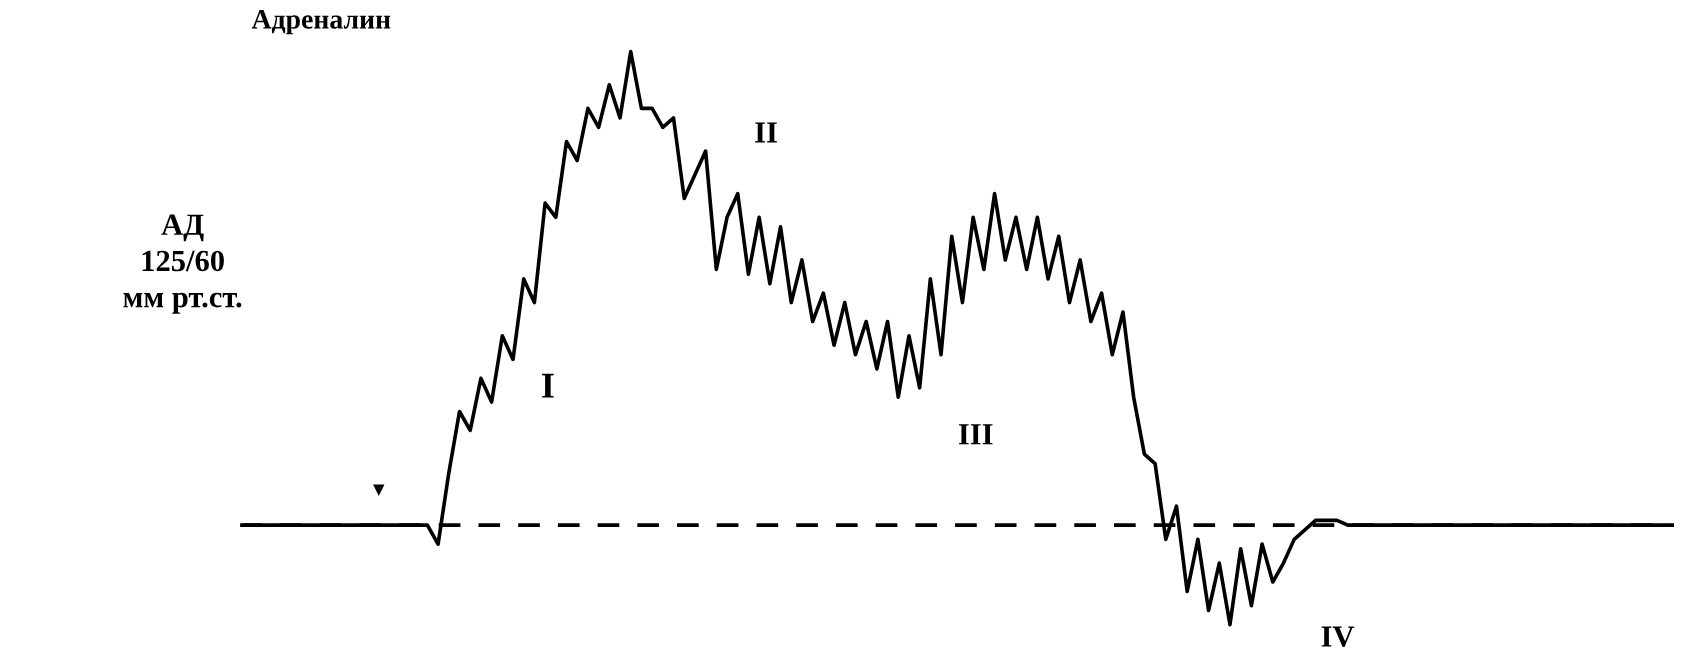  What do you see at coordinates (975, 434) in the screenshot?
I see `annotation: III` at bounding box center [975, 434].